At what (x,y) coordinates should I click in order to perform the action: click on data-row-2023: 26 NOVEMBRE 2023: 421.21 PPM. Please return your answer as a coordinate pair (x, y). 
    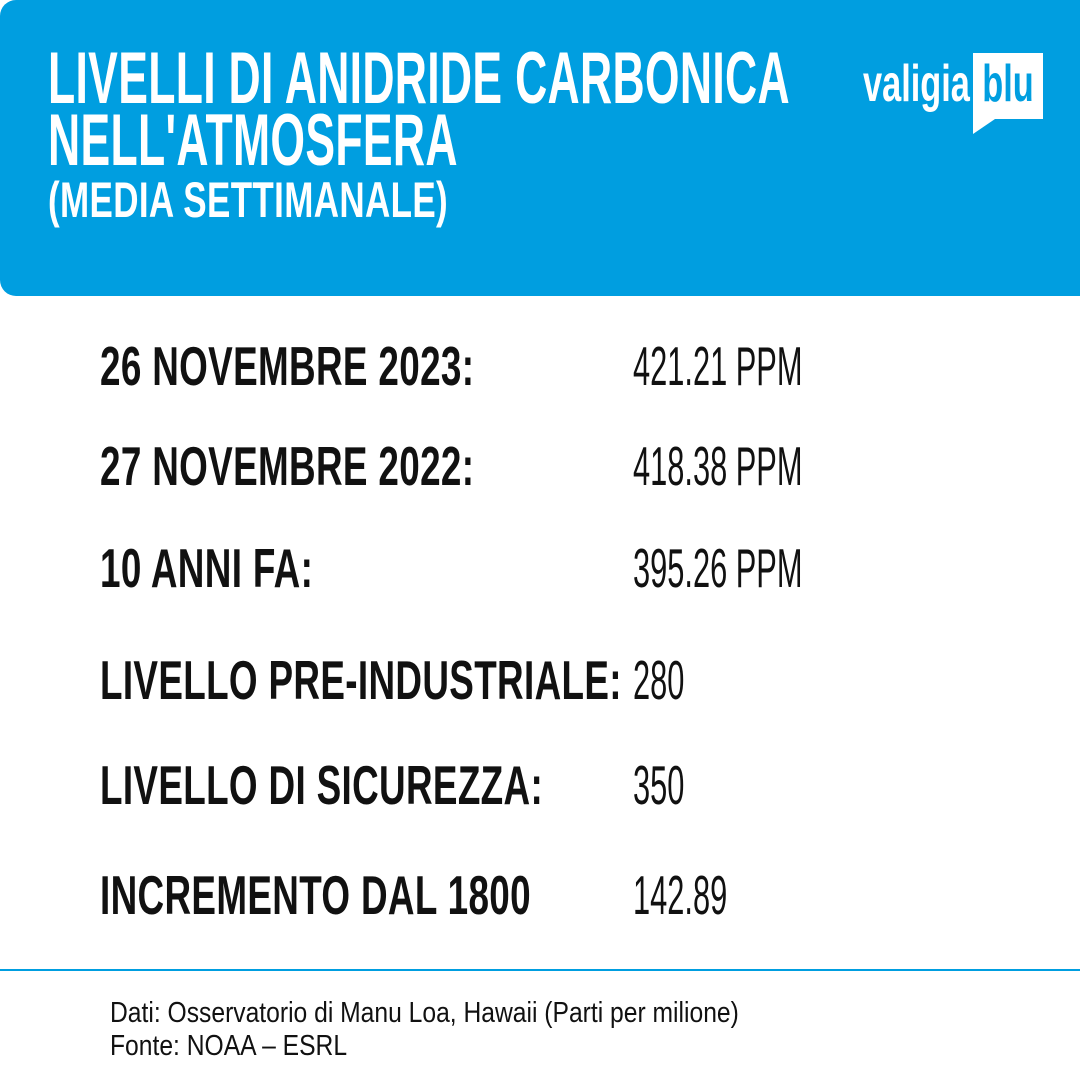
    Looking at the image, I should click on (540, 366).